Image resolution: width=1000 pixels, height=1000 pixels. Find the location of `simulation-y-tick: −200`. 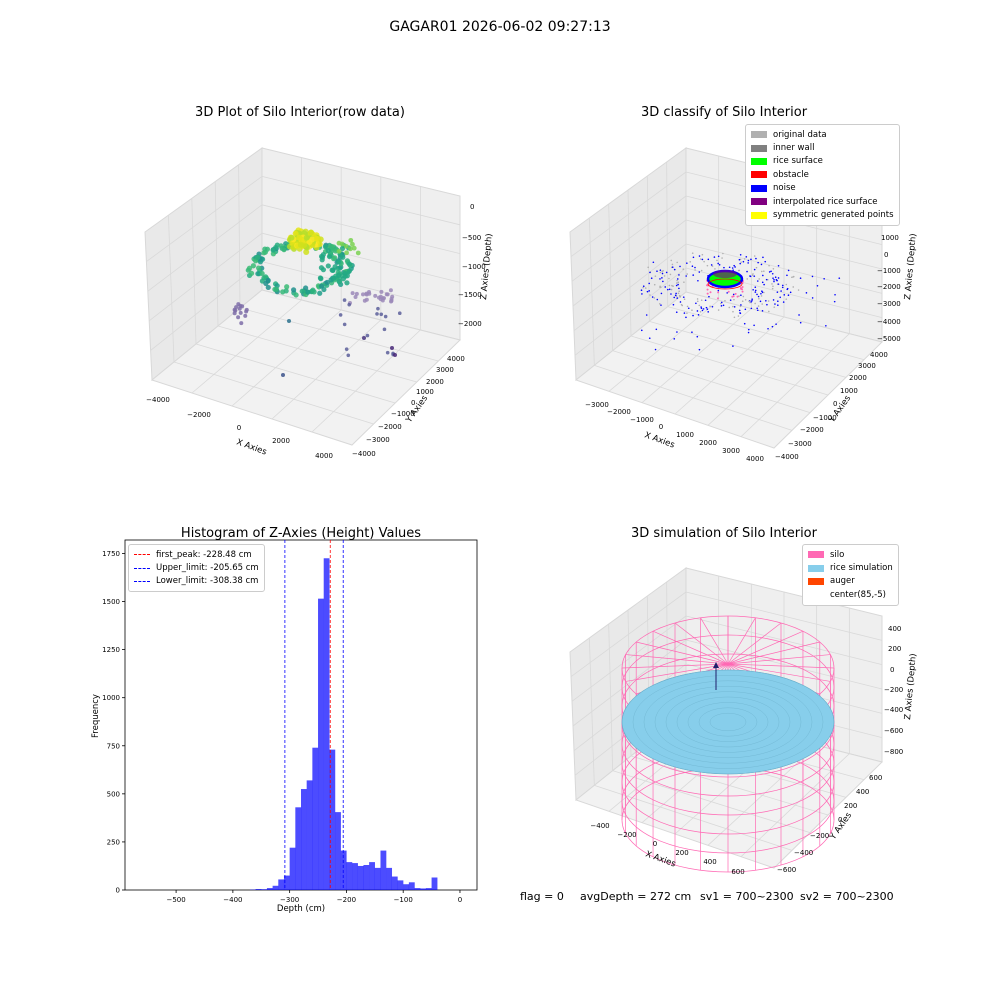

simulation-y-tick: −200 is located at coordinates (819, 836).